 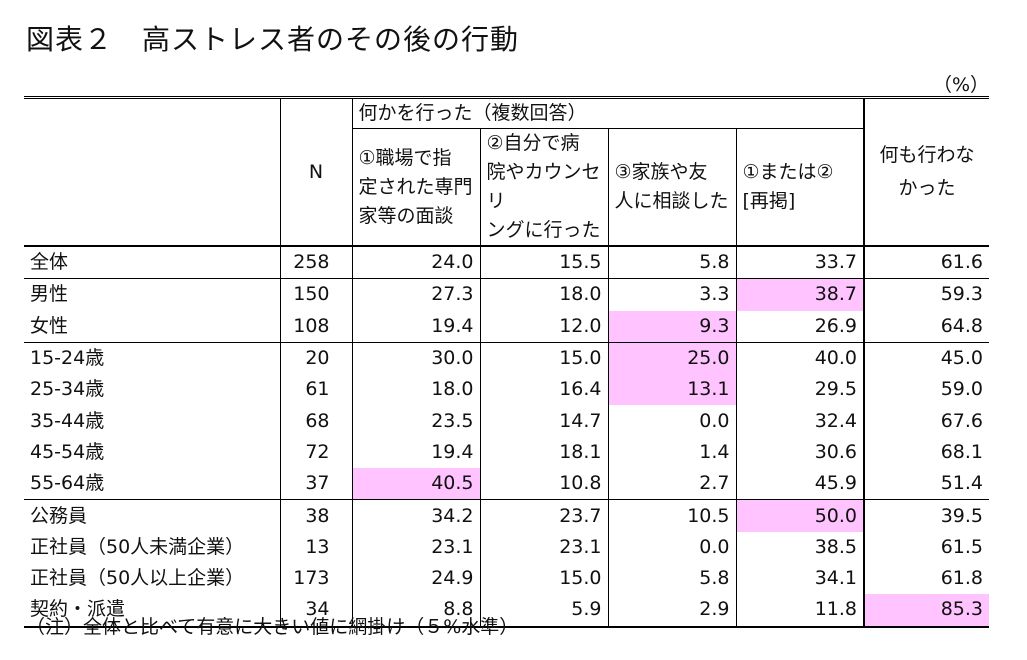 I want to click on page-title: 図表２ 高ストレス者のその後の行動, so click(x=273, y=39).